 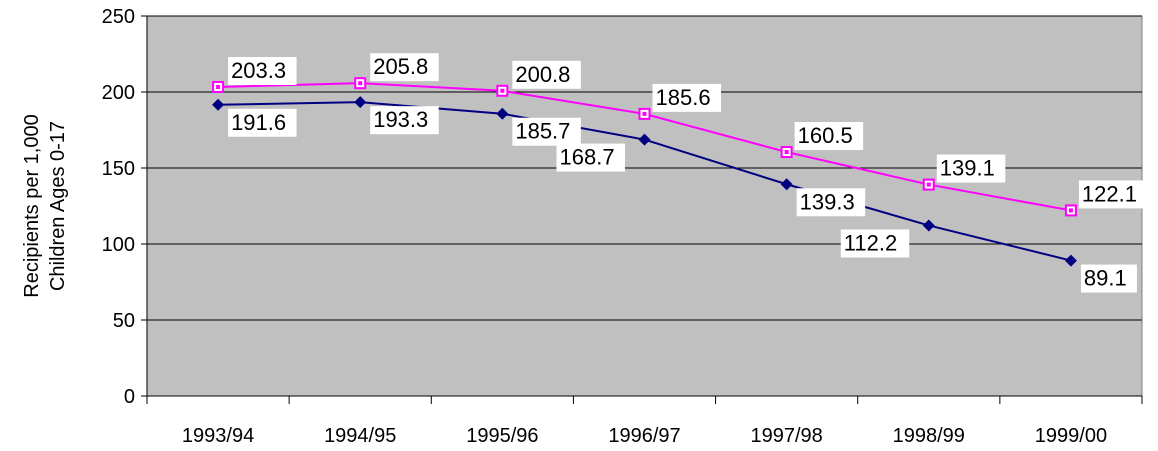 What do you see at coordinates (786, 436) in the screenshot?
I see `x-tick-label: 1997/98` at bounding box center [786, 436].